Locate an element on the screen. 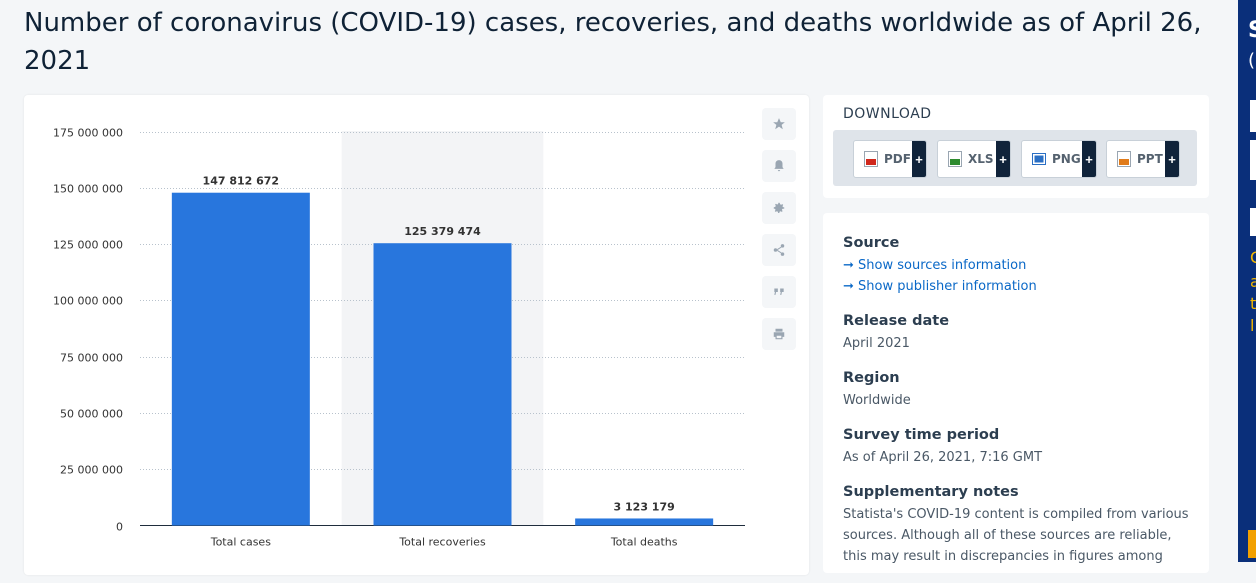 This screenshot has height=583, width=1256. download-bar: PDF + XLS + PNG + PPT + is located at coordinates (1015, 158).